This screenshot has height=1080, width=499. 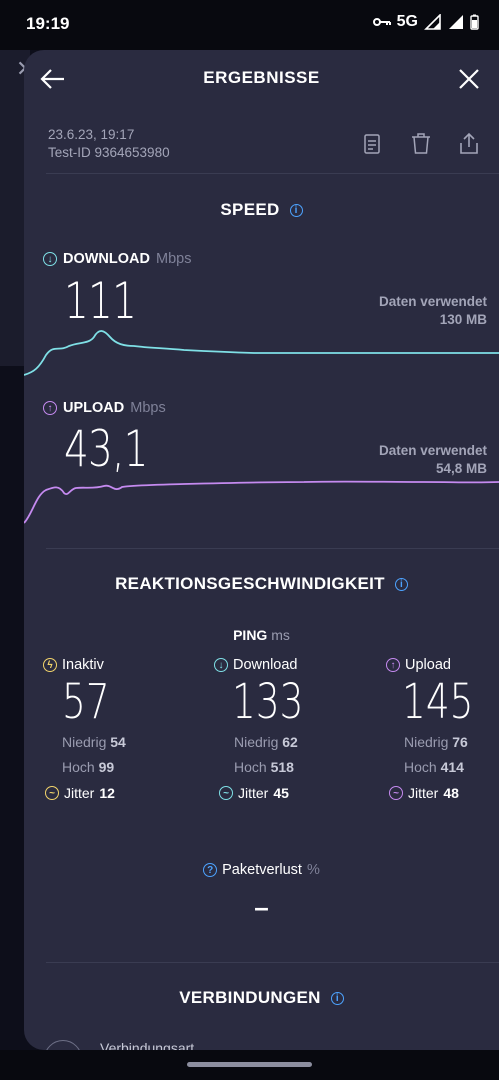 I want to click on download-unit: Mbps, so click(x=174, y=259).